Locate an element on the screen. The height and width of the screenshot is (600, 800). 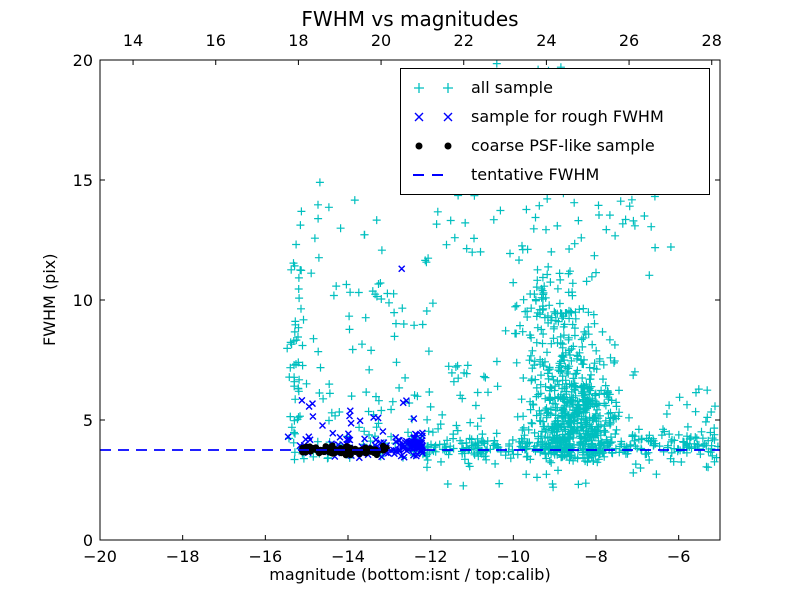
legend-entry-all-sample: all sample is located at coordinates (555, 87).